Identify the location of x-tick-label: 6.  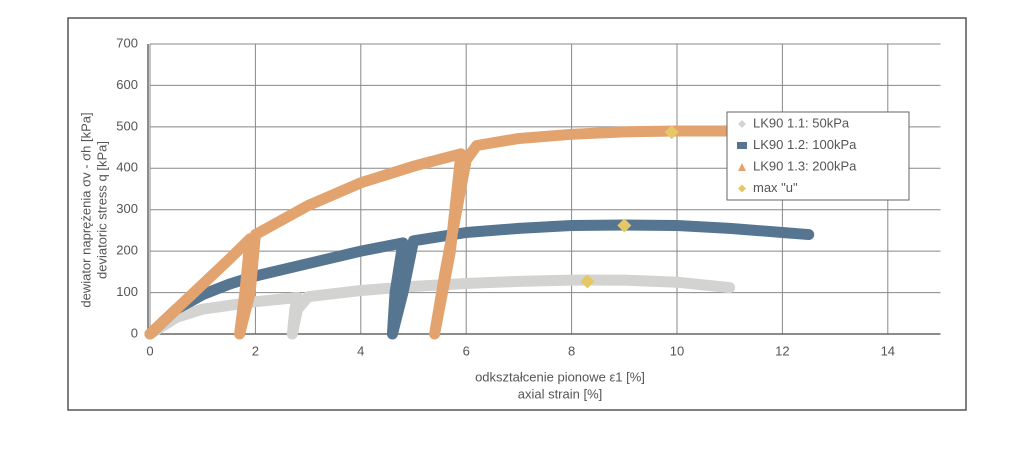
(466, 350).